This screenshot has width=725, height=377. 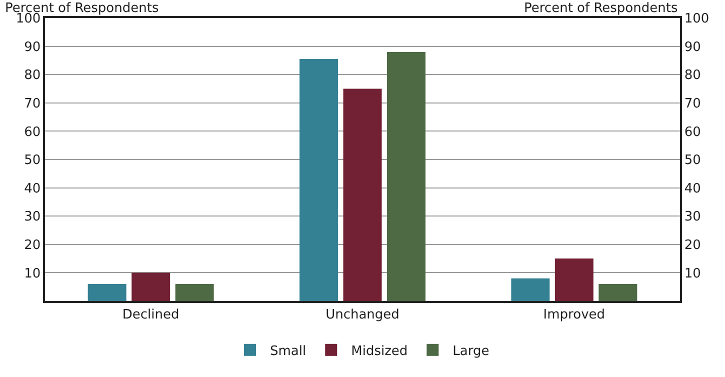 What do you see at coordinates (32, 104) in the screenshot?
I see `y-tick-label: 70` at bounding box center [32, 104].